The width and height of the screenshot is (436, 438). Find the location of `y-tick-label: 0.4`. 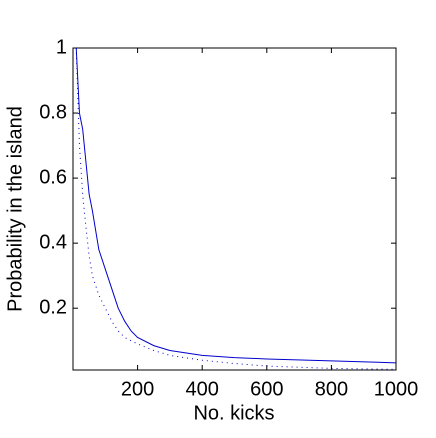

y-tick-label: 0.4 is located at coordinates (53, 242).